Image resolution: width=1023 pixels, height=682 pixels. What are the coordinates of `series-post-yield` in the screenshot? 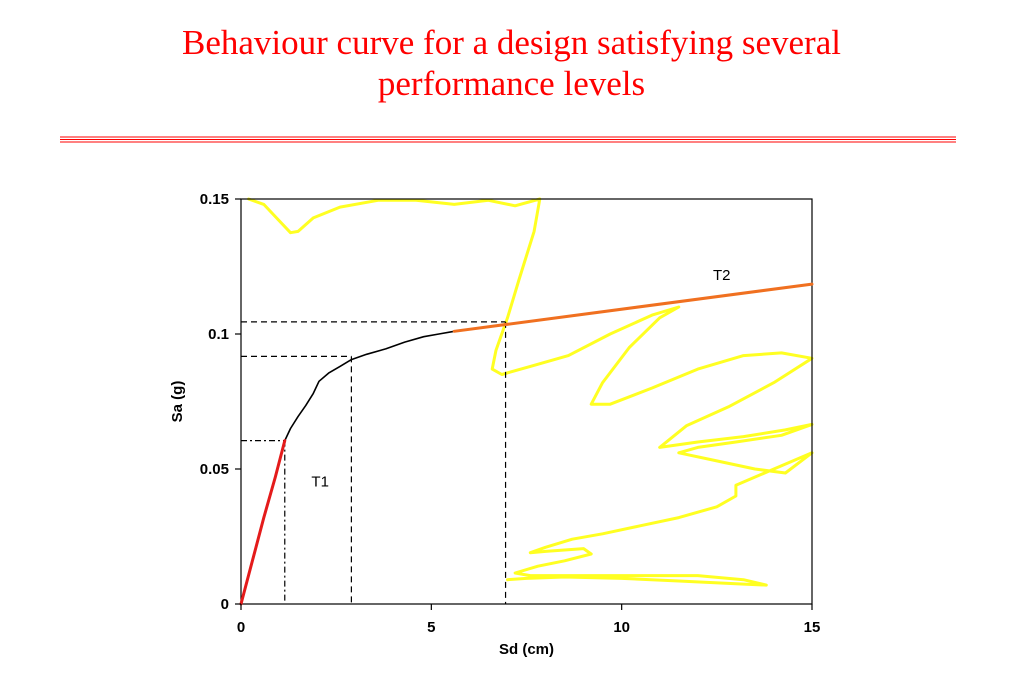 It's located at (633, 307).